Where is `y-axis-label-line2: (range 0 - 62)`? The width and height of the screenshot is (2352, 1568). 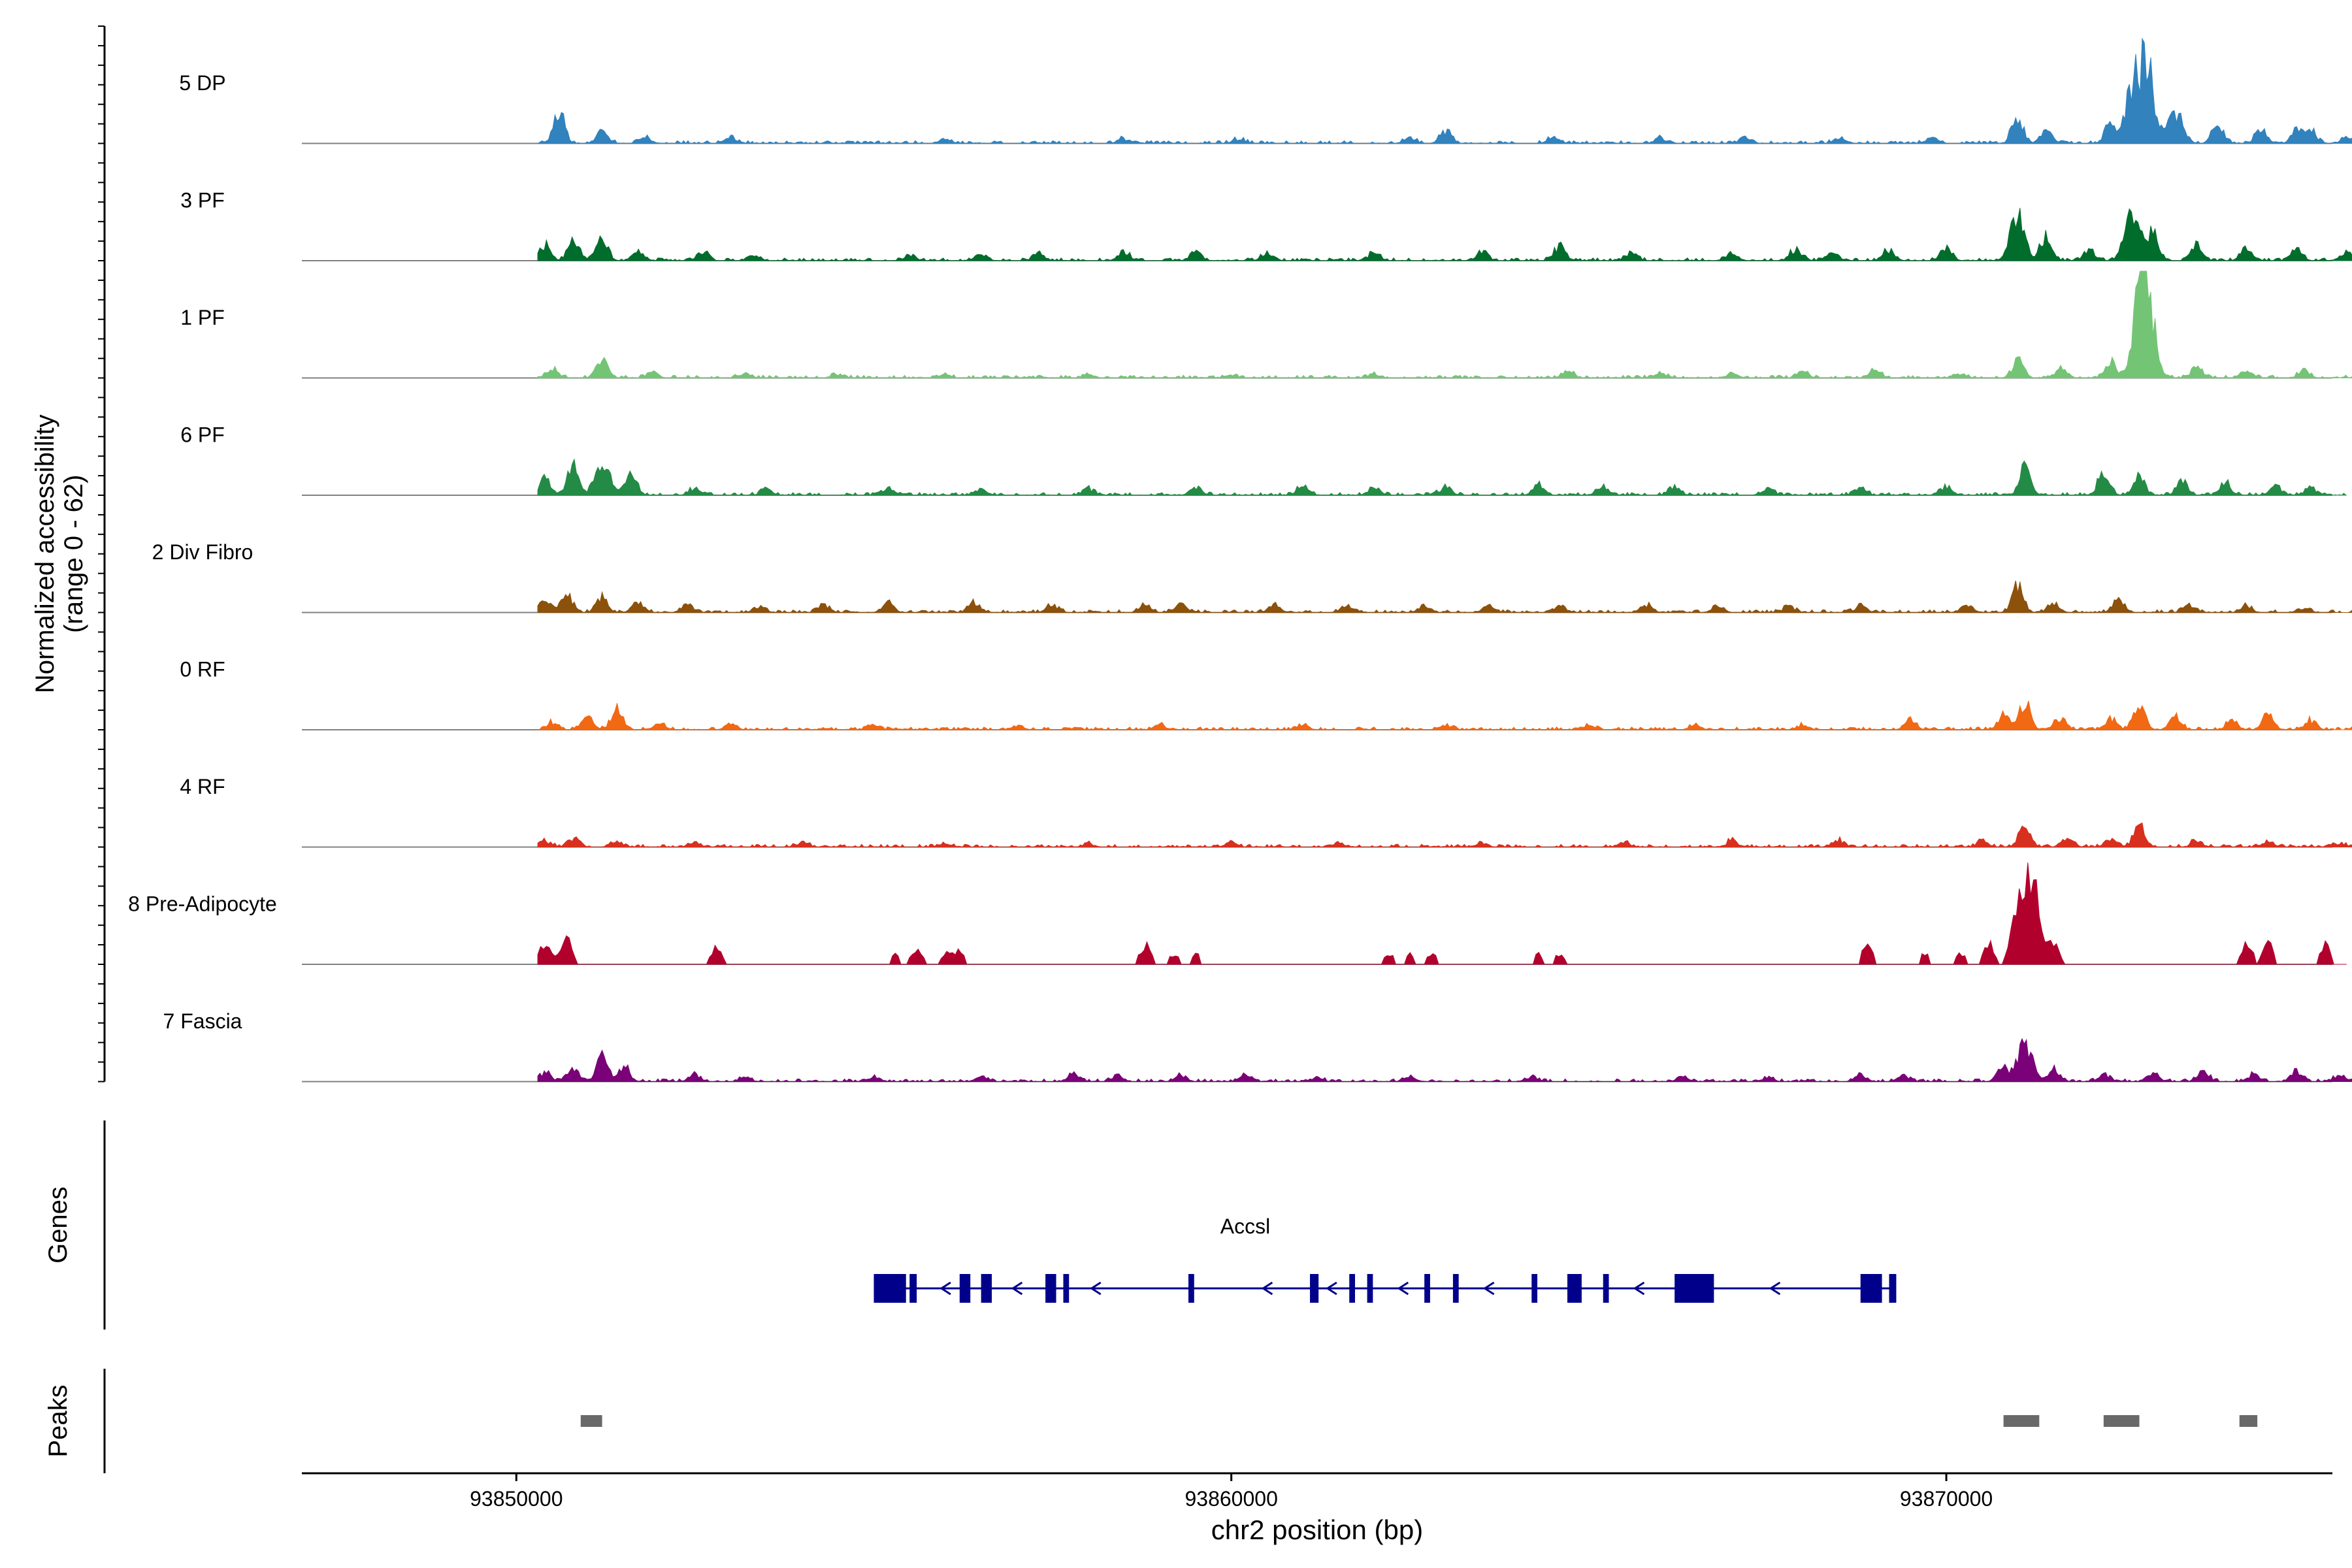 y-axis-label-line2: (range 0 - 62) is located at coordinates (73, 554).